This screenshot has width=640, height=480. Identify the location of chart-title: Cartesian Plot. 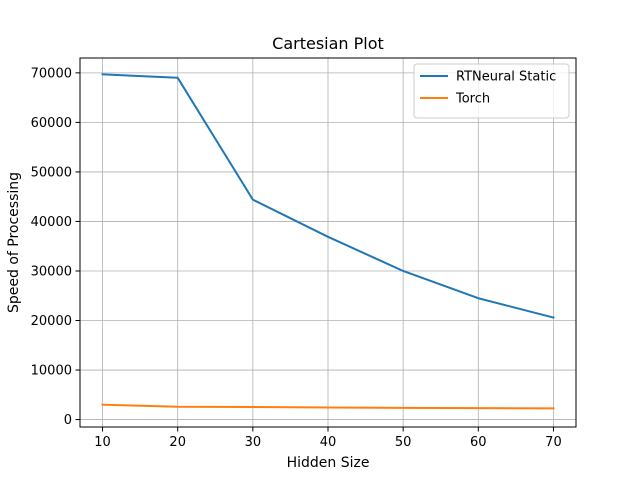
(328, 43).